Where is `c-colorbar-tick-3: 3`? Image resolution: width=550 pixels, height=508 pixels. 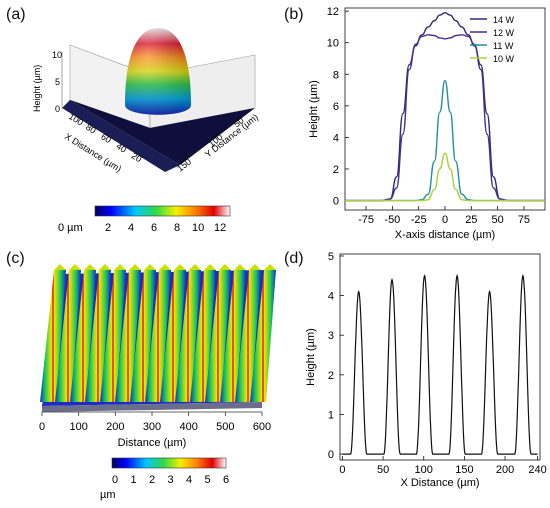 c-colorbar-tick-3: 3 is located at coordinates (170, 480).